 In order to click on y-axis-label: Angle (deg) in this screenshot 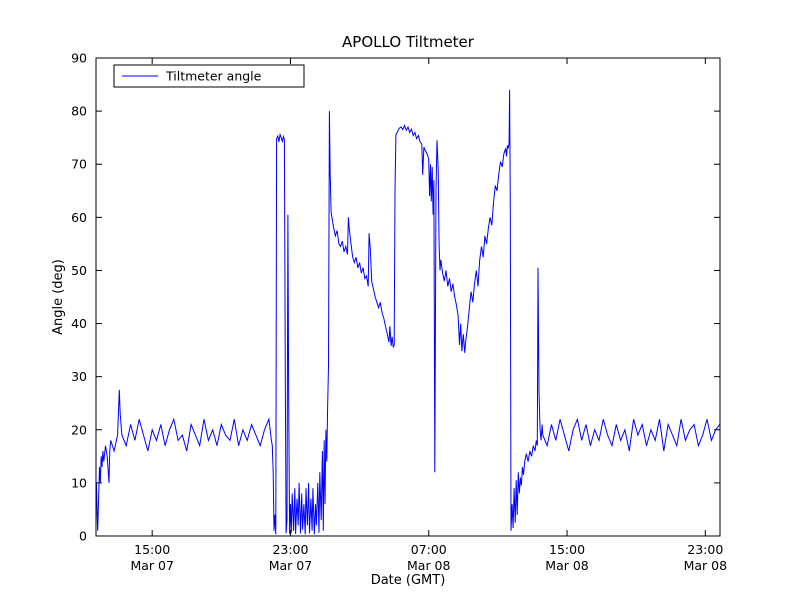, I will do `click(58, 297)`.